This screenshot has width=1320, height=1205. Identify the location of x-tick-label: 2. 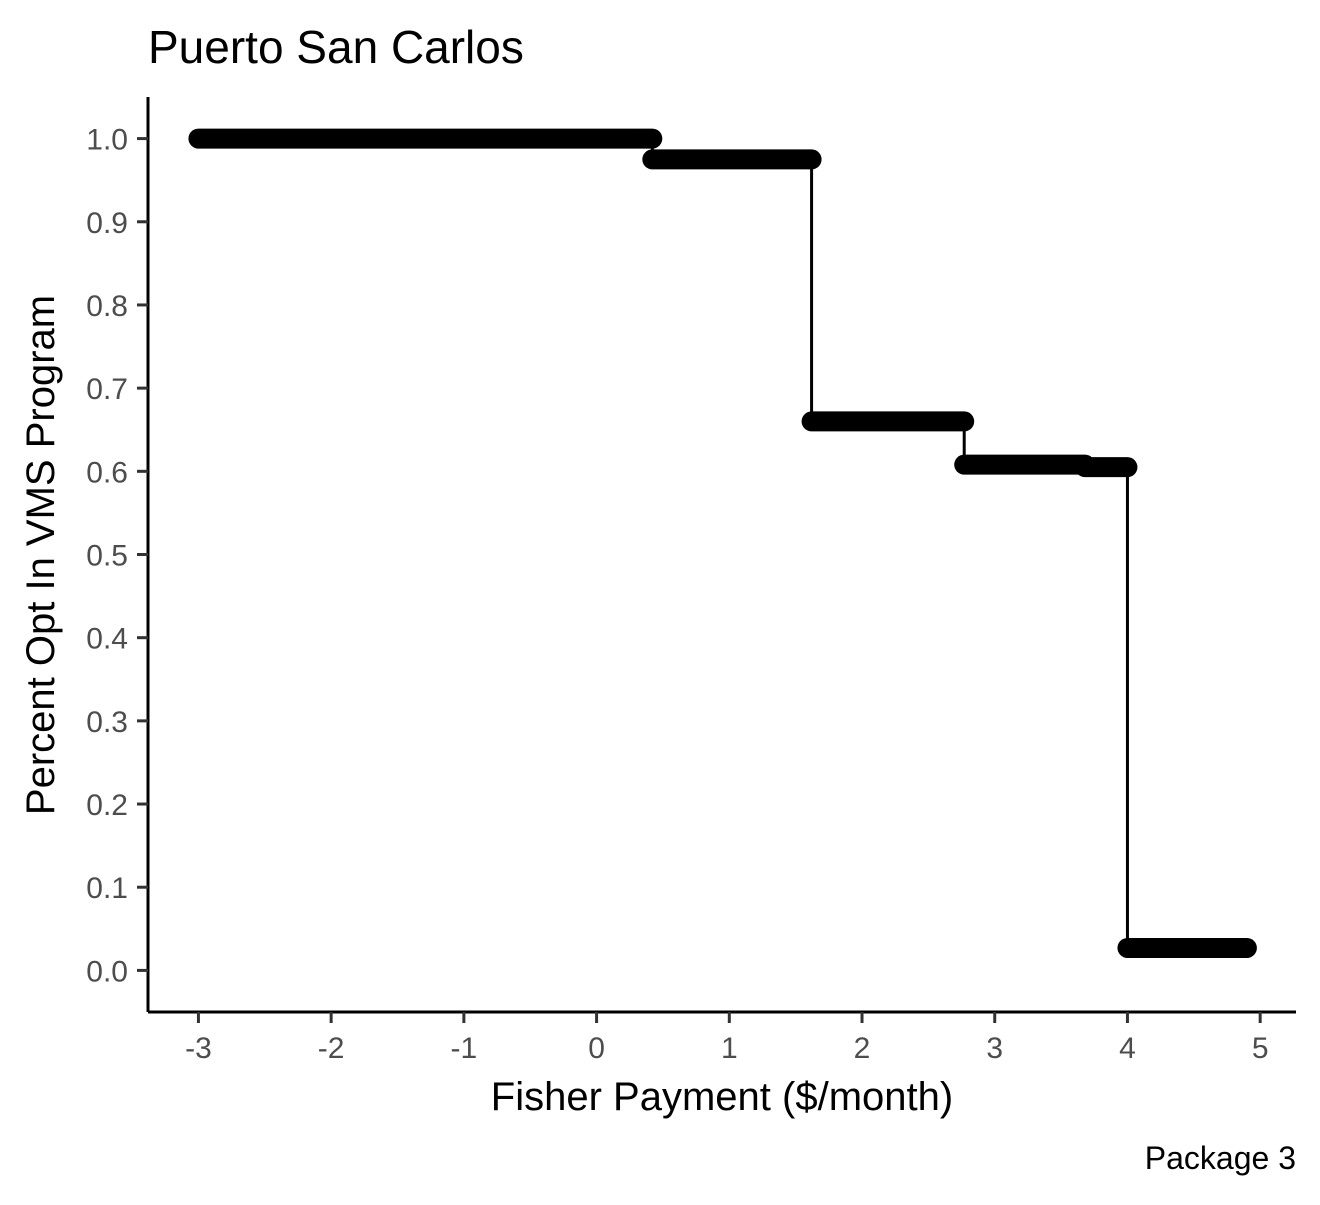
(862, 1048).